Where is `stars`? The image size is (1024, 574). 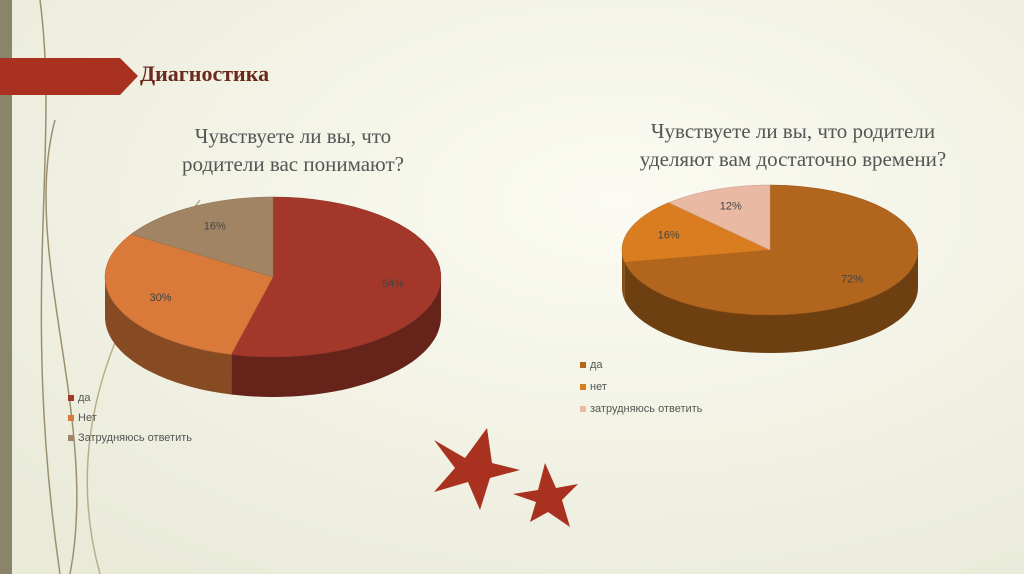
stars is located at coordinates (506, 477).